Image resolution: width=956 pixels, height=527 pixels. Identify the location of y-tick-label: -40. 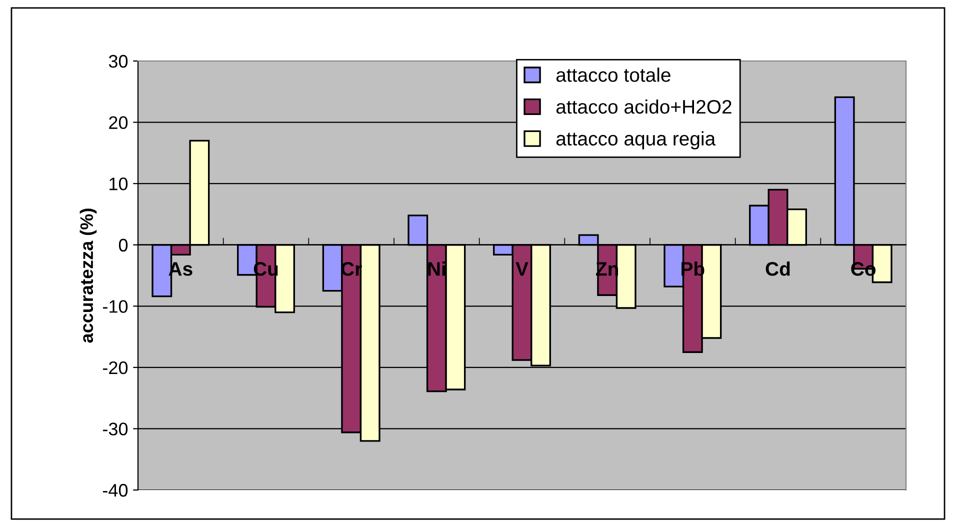
(115, 490).